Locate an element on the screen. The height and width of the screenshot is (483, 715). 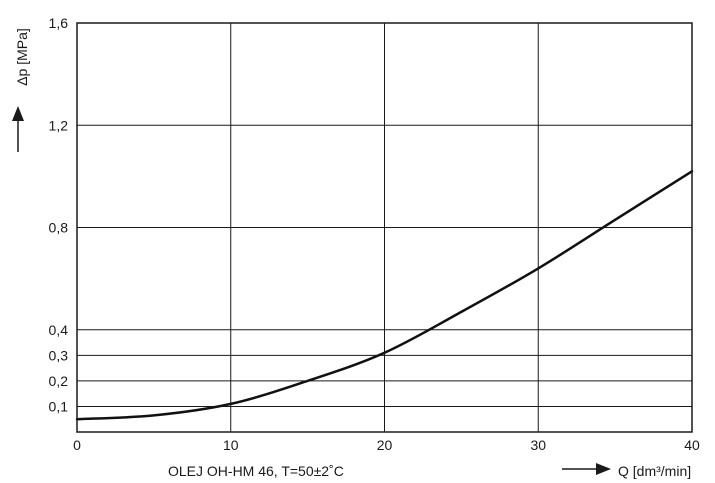
y-tick-label: 1,2 is located at coordinates (59, 125).